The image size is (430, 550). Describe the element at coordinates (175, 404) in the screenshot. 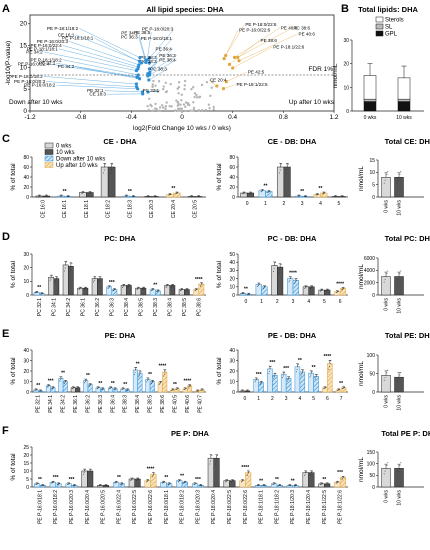

I see `category-label: PE 40:5` at that location.